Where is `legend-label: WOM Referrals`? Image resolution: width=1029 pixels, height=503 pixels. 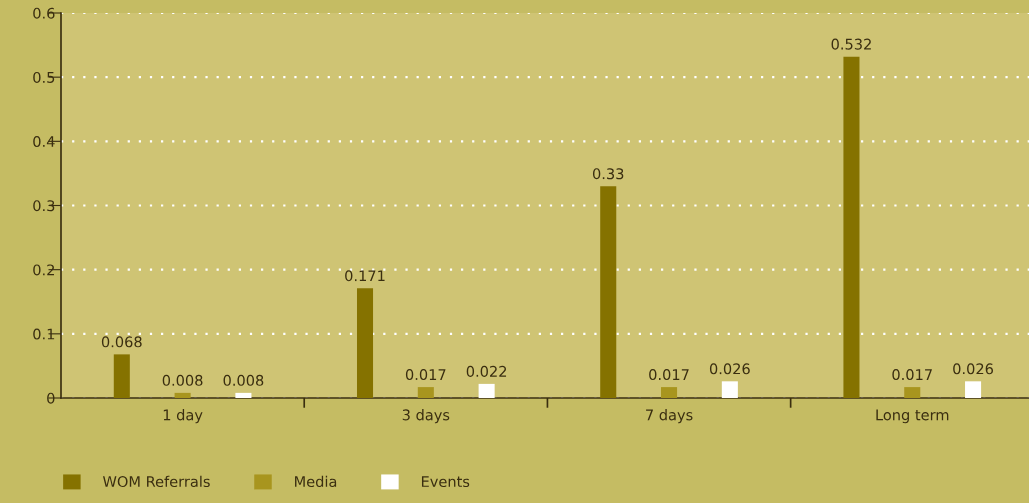
legend-label: WOM Referrals is located at coordinates (156, 481).